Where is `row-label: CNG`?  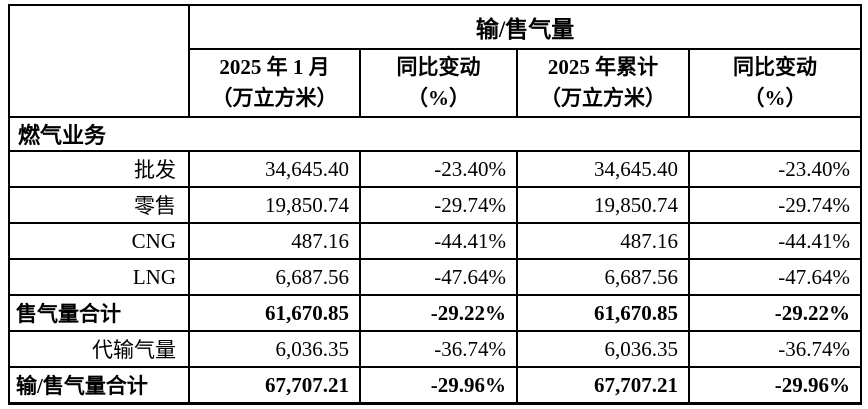
row-label: CNG is located at coordinates (99, 241).